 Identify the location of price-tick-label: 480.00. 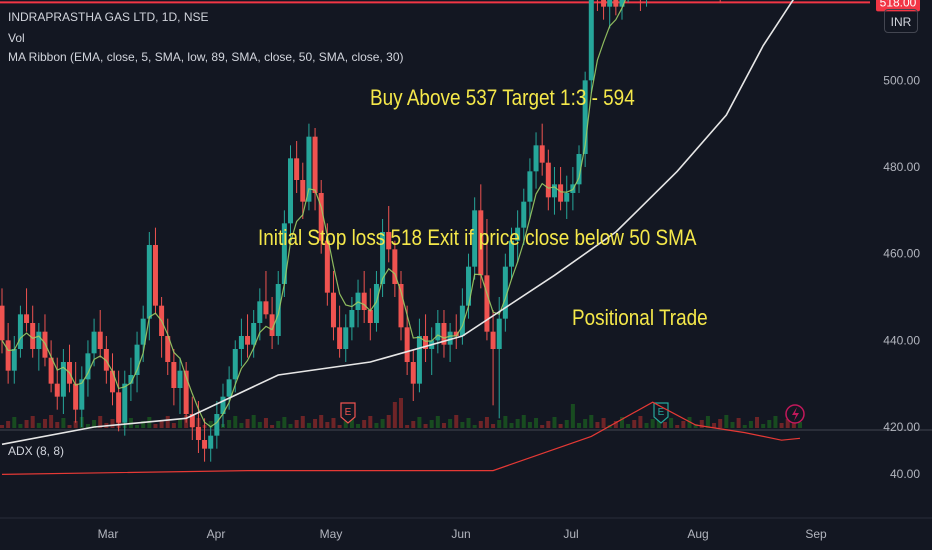
(901, 167).